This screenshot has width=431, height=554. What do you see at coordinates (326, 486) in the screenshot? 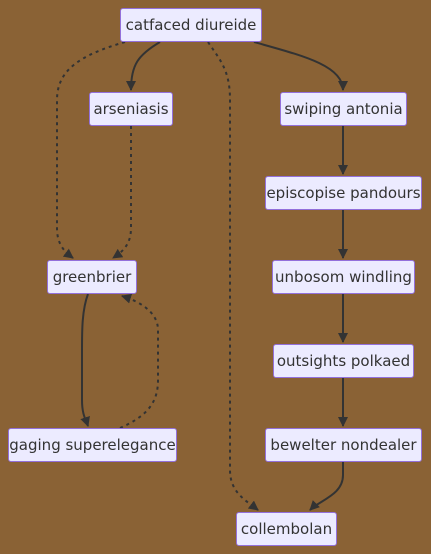
I see `edge-bewelter-to-collembolan` at bounding box center [326, 486].